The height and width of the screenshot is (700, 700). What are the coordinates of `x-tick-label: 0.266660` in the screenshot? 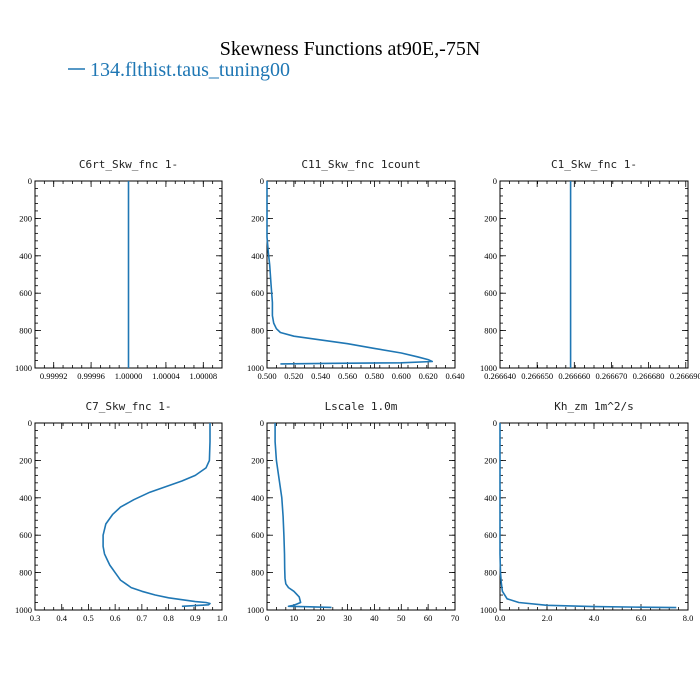 It's located at (574, 376).